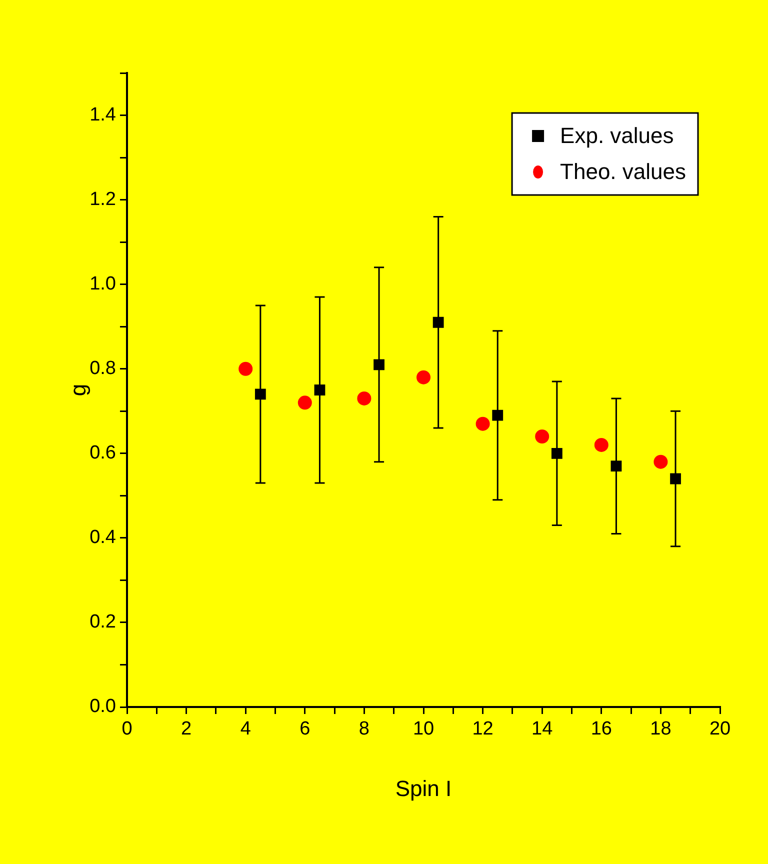 The height and width of the screenshot is (864, 768). What do you see at coordinates (103, 622) in the screenshot?
I see `y-tick-label: 0.2` at bounding box center [103, 622].